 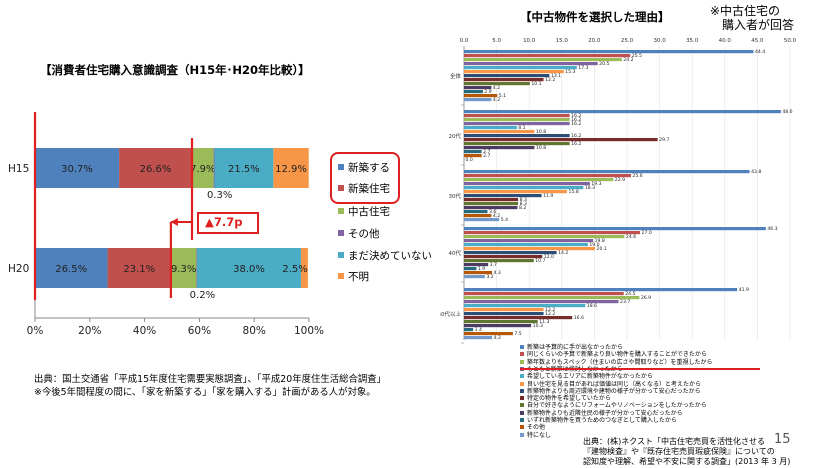 I want to click on right-x-tick-label: 40.0, so click(x=725, y=41).